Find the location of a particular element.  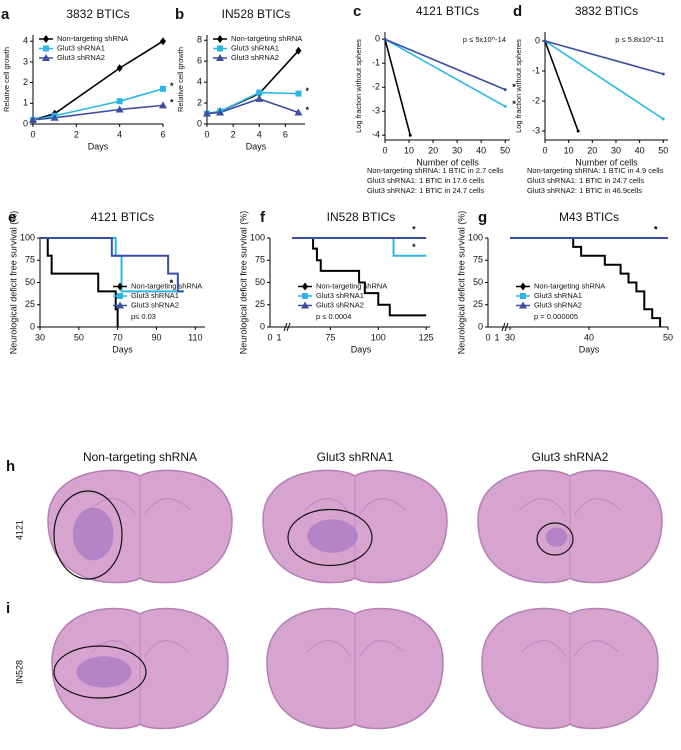

x-tick-label: 70 is located at coordinates (118, 337).